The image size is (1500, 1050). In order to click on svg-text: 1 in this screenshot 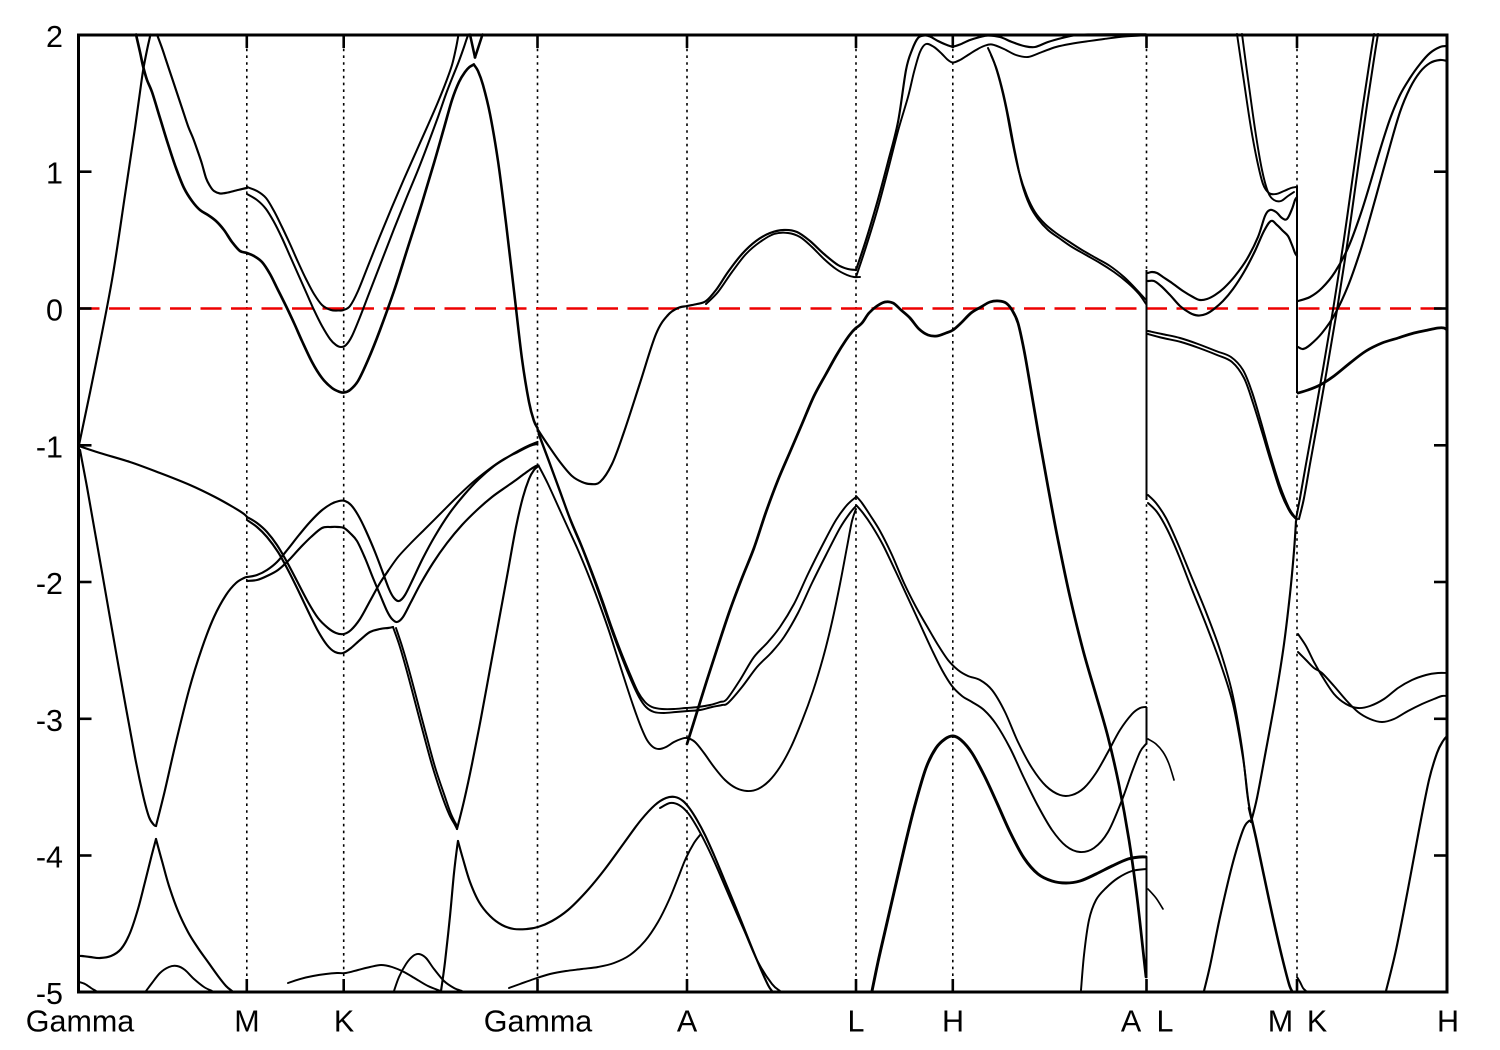, I will do `click(54, 174)`.